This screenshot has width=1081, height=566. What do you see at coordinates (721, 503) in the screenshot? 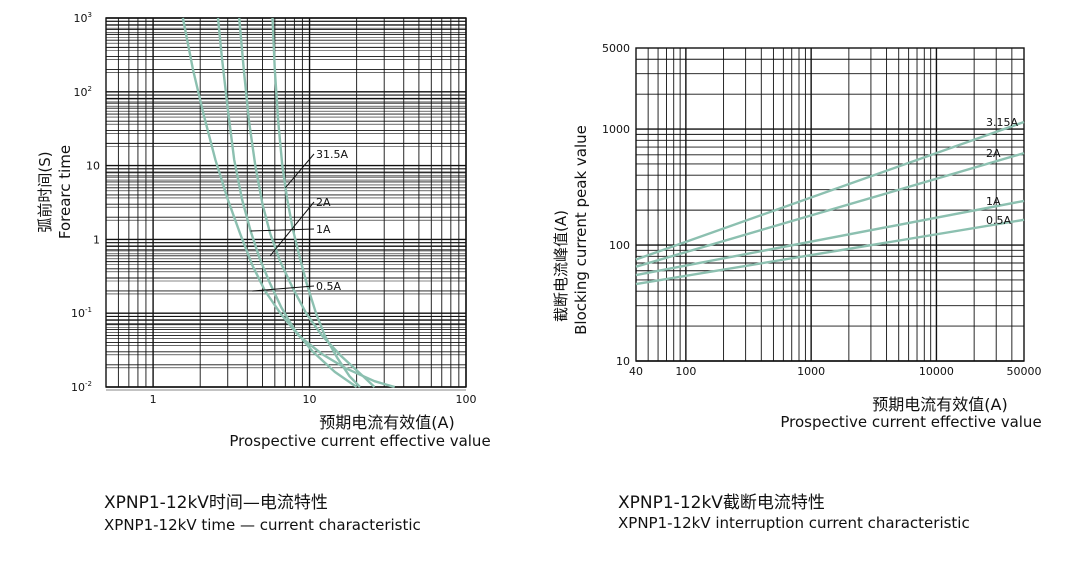
I see `chart2-title: XPNP1-12kV截断电流特性` at bounding box center [721, 503].